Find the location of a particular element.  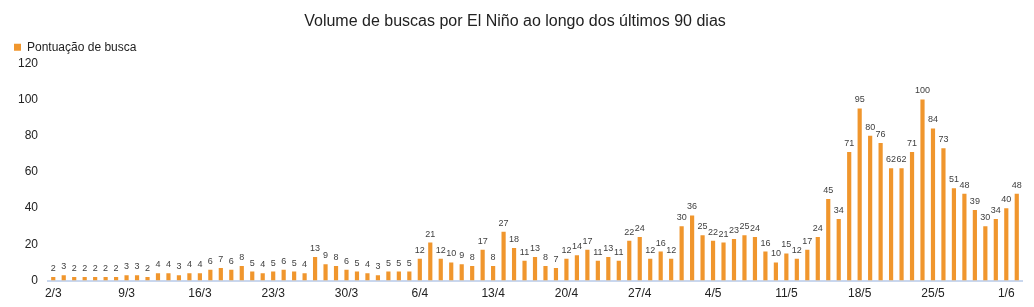

x-tick-label: 27/4 is located at coordinates (640, 293).